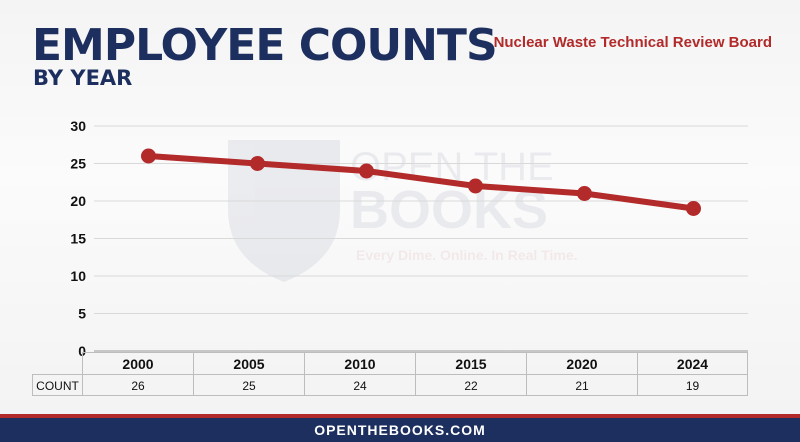  What do you see at coordinates (632, 42) in the screenshot?
I see `agency-name: Nuclear Waste Technical Review Board` at bounding box center [632, 42].